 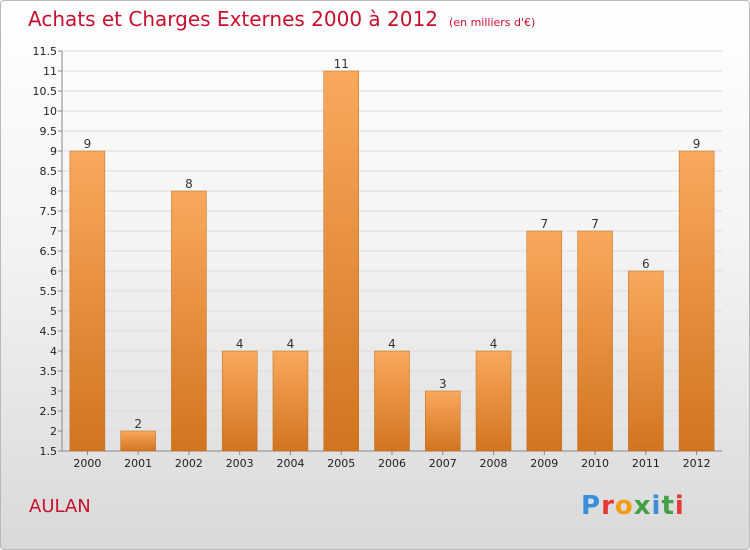 I want to click on y-tick-label: 1.5, so click(x=49, y=451).